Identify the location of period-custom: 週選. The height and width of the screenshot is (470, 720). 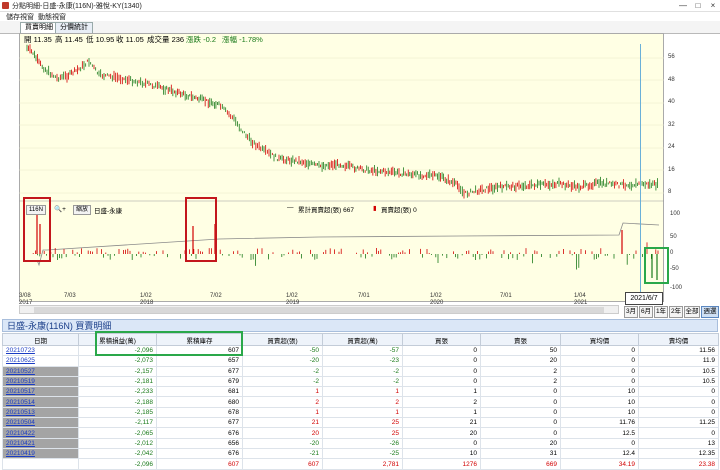
(710, 312).